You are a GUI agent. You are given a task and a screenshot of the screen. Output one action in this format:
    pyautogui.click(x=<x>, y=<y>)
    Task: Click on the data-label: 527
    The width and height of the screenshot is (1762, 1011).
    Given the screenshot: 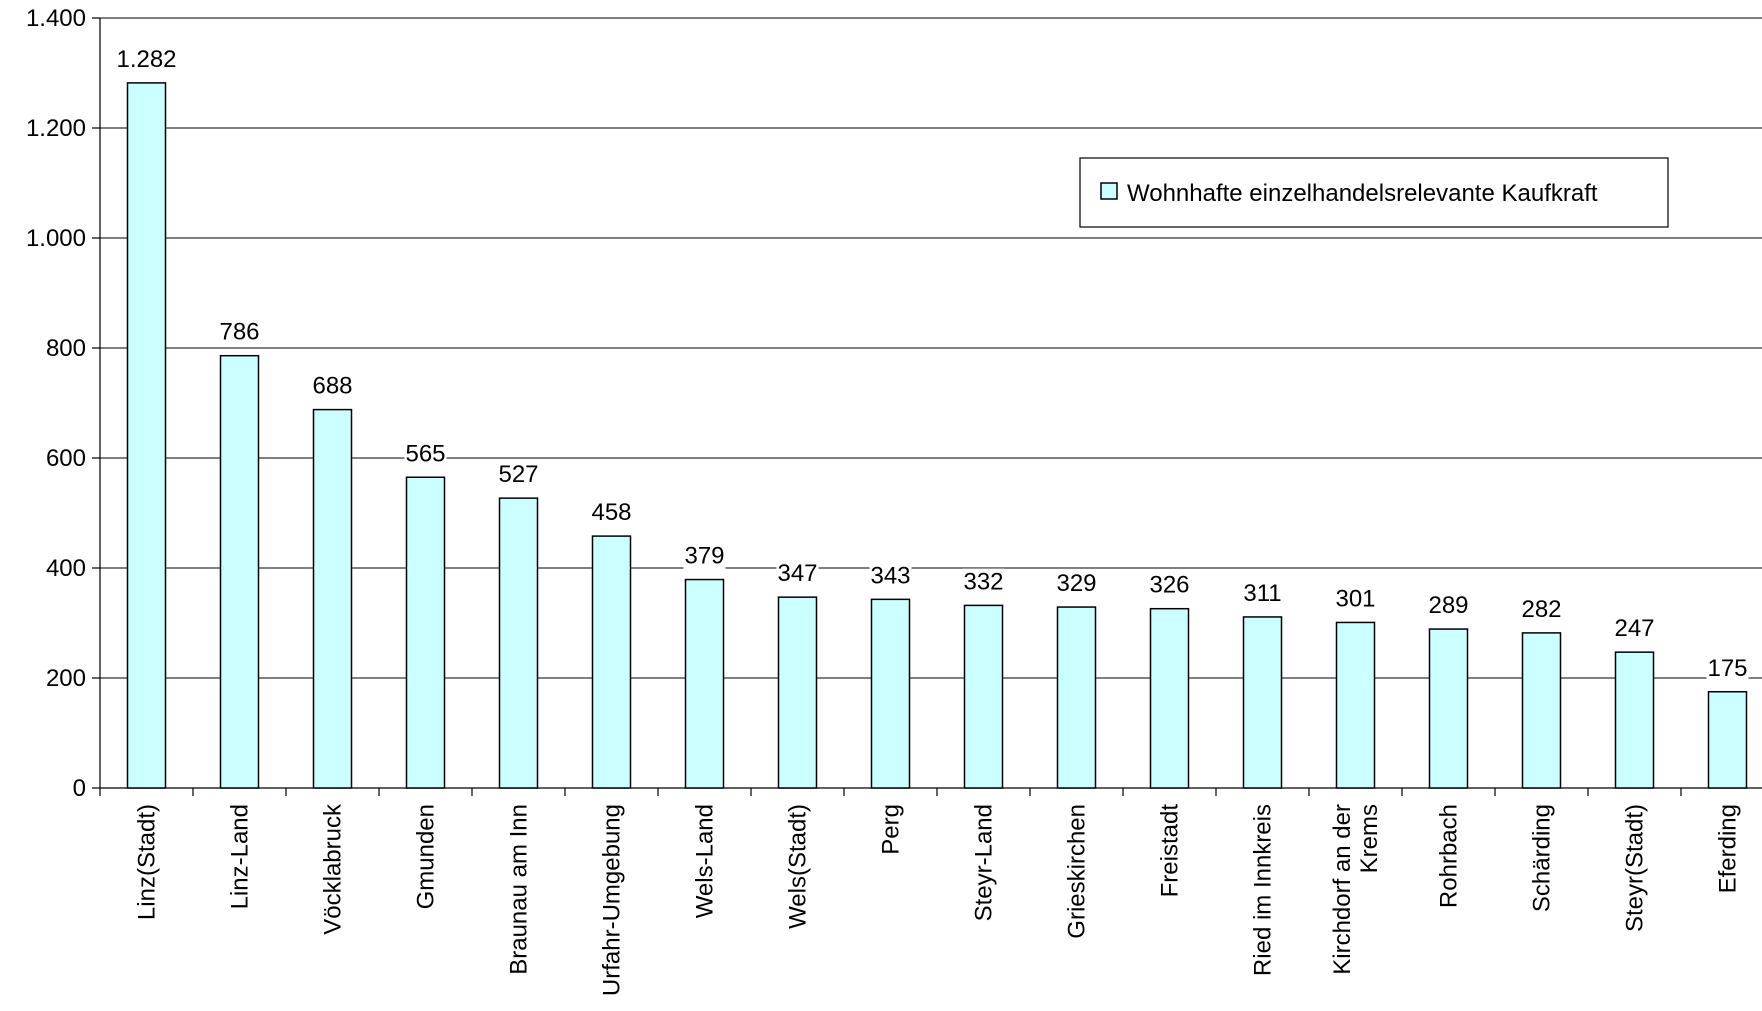 What is the action you would take?
    pyautogui.click(x=518, y=474)
    